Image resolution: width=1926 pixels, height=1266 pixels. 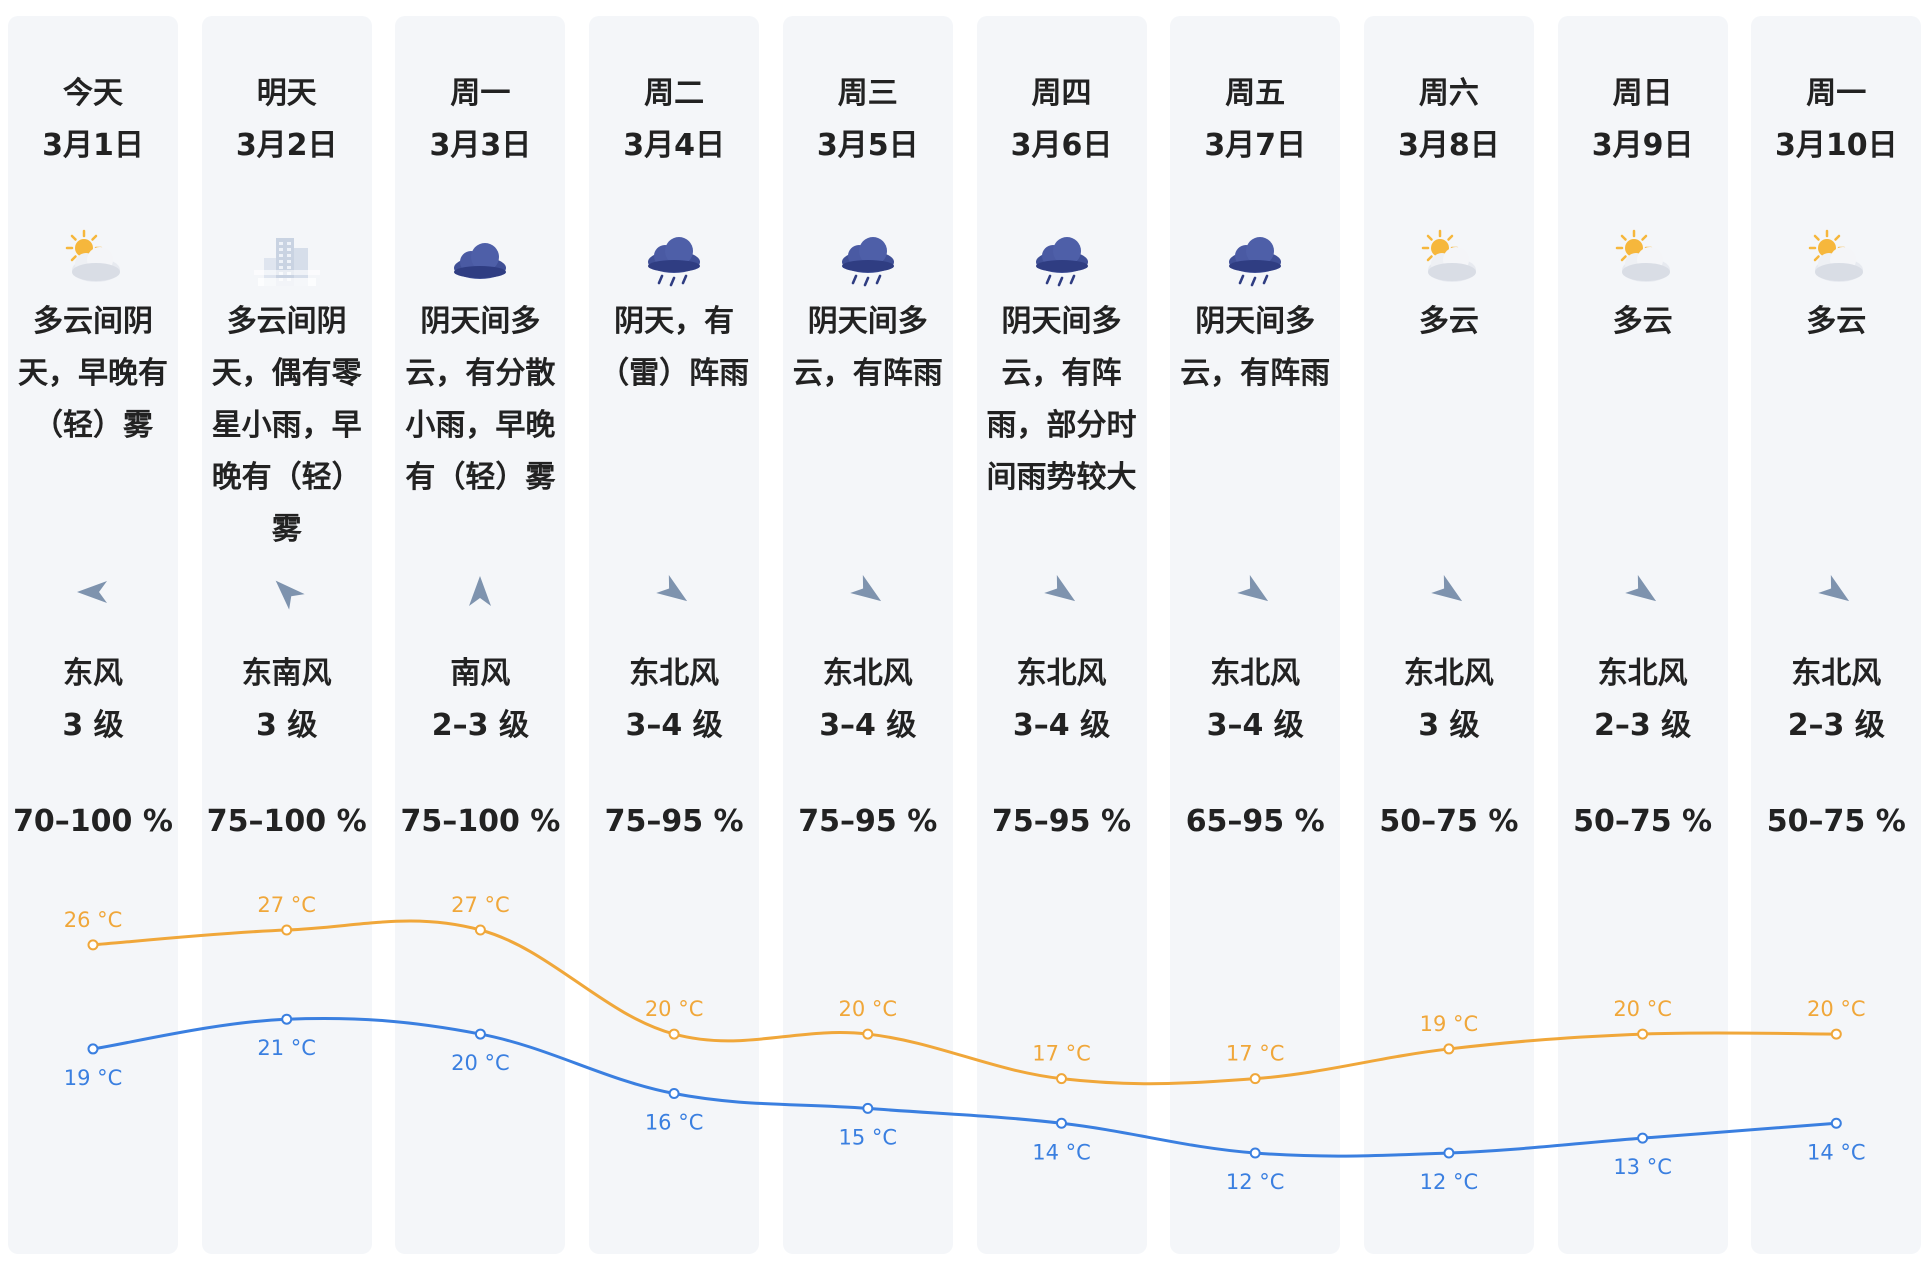 I want to click on weather-condition: 阴天，有（雷）阵雨, so click(x=674, y=347).